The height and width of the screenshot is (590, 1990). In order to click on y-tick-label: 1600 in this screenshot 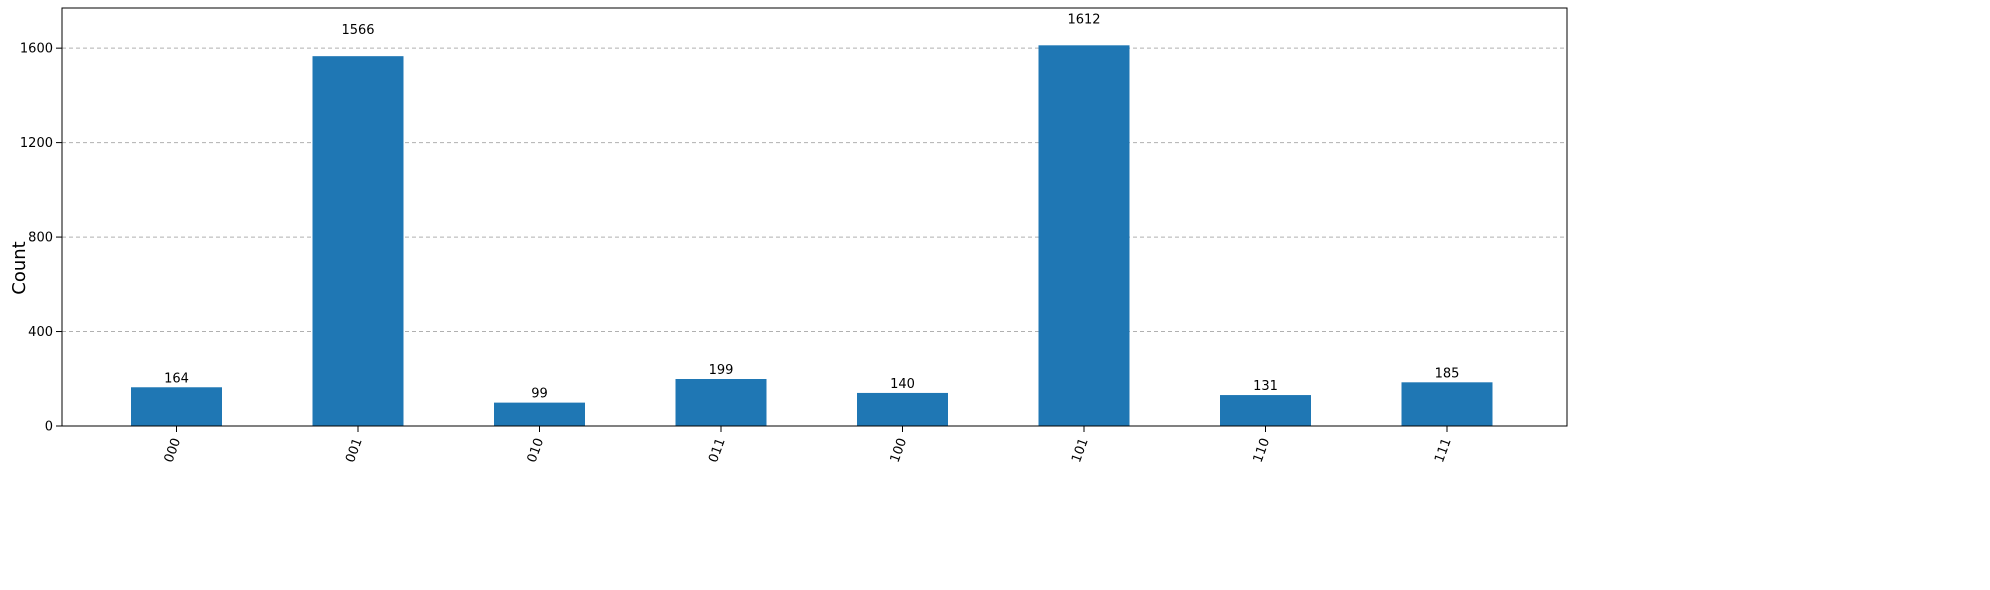, I will do `click(36, 49)`.